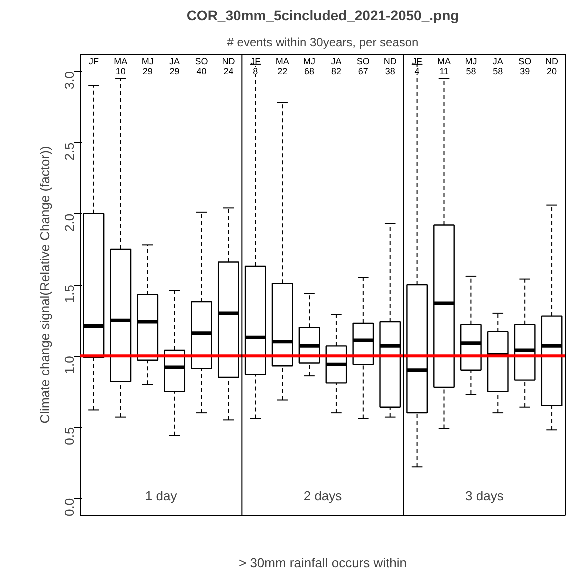 The width and height of the screenshot is (580, 580). What do you see at coordinates (94, 61) in the screenshot?
I see `x-tick-label: JF` at bounding box center [94, 61].